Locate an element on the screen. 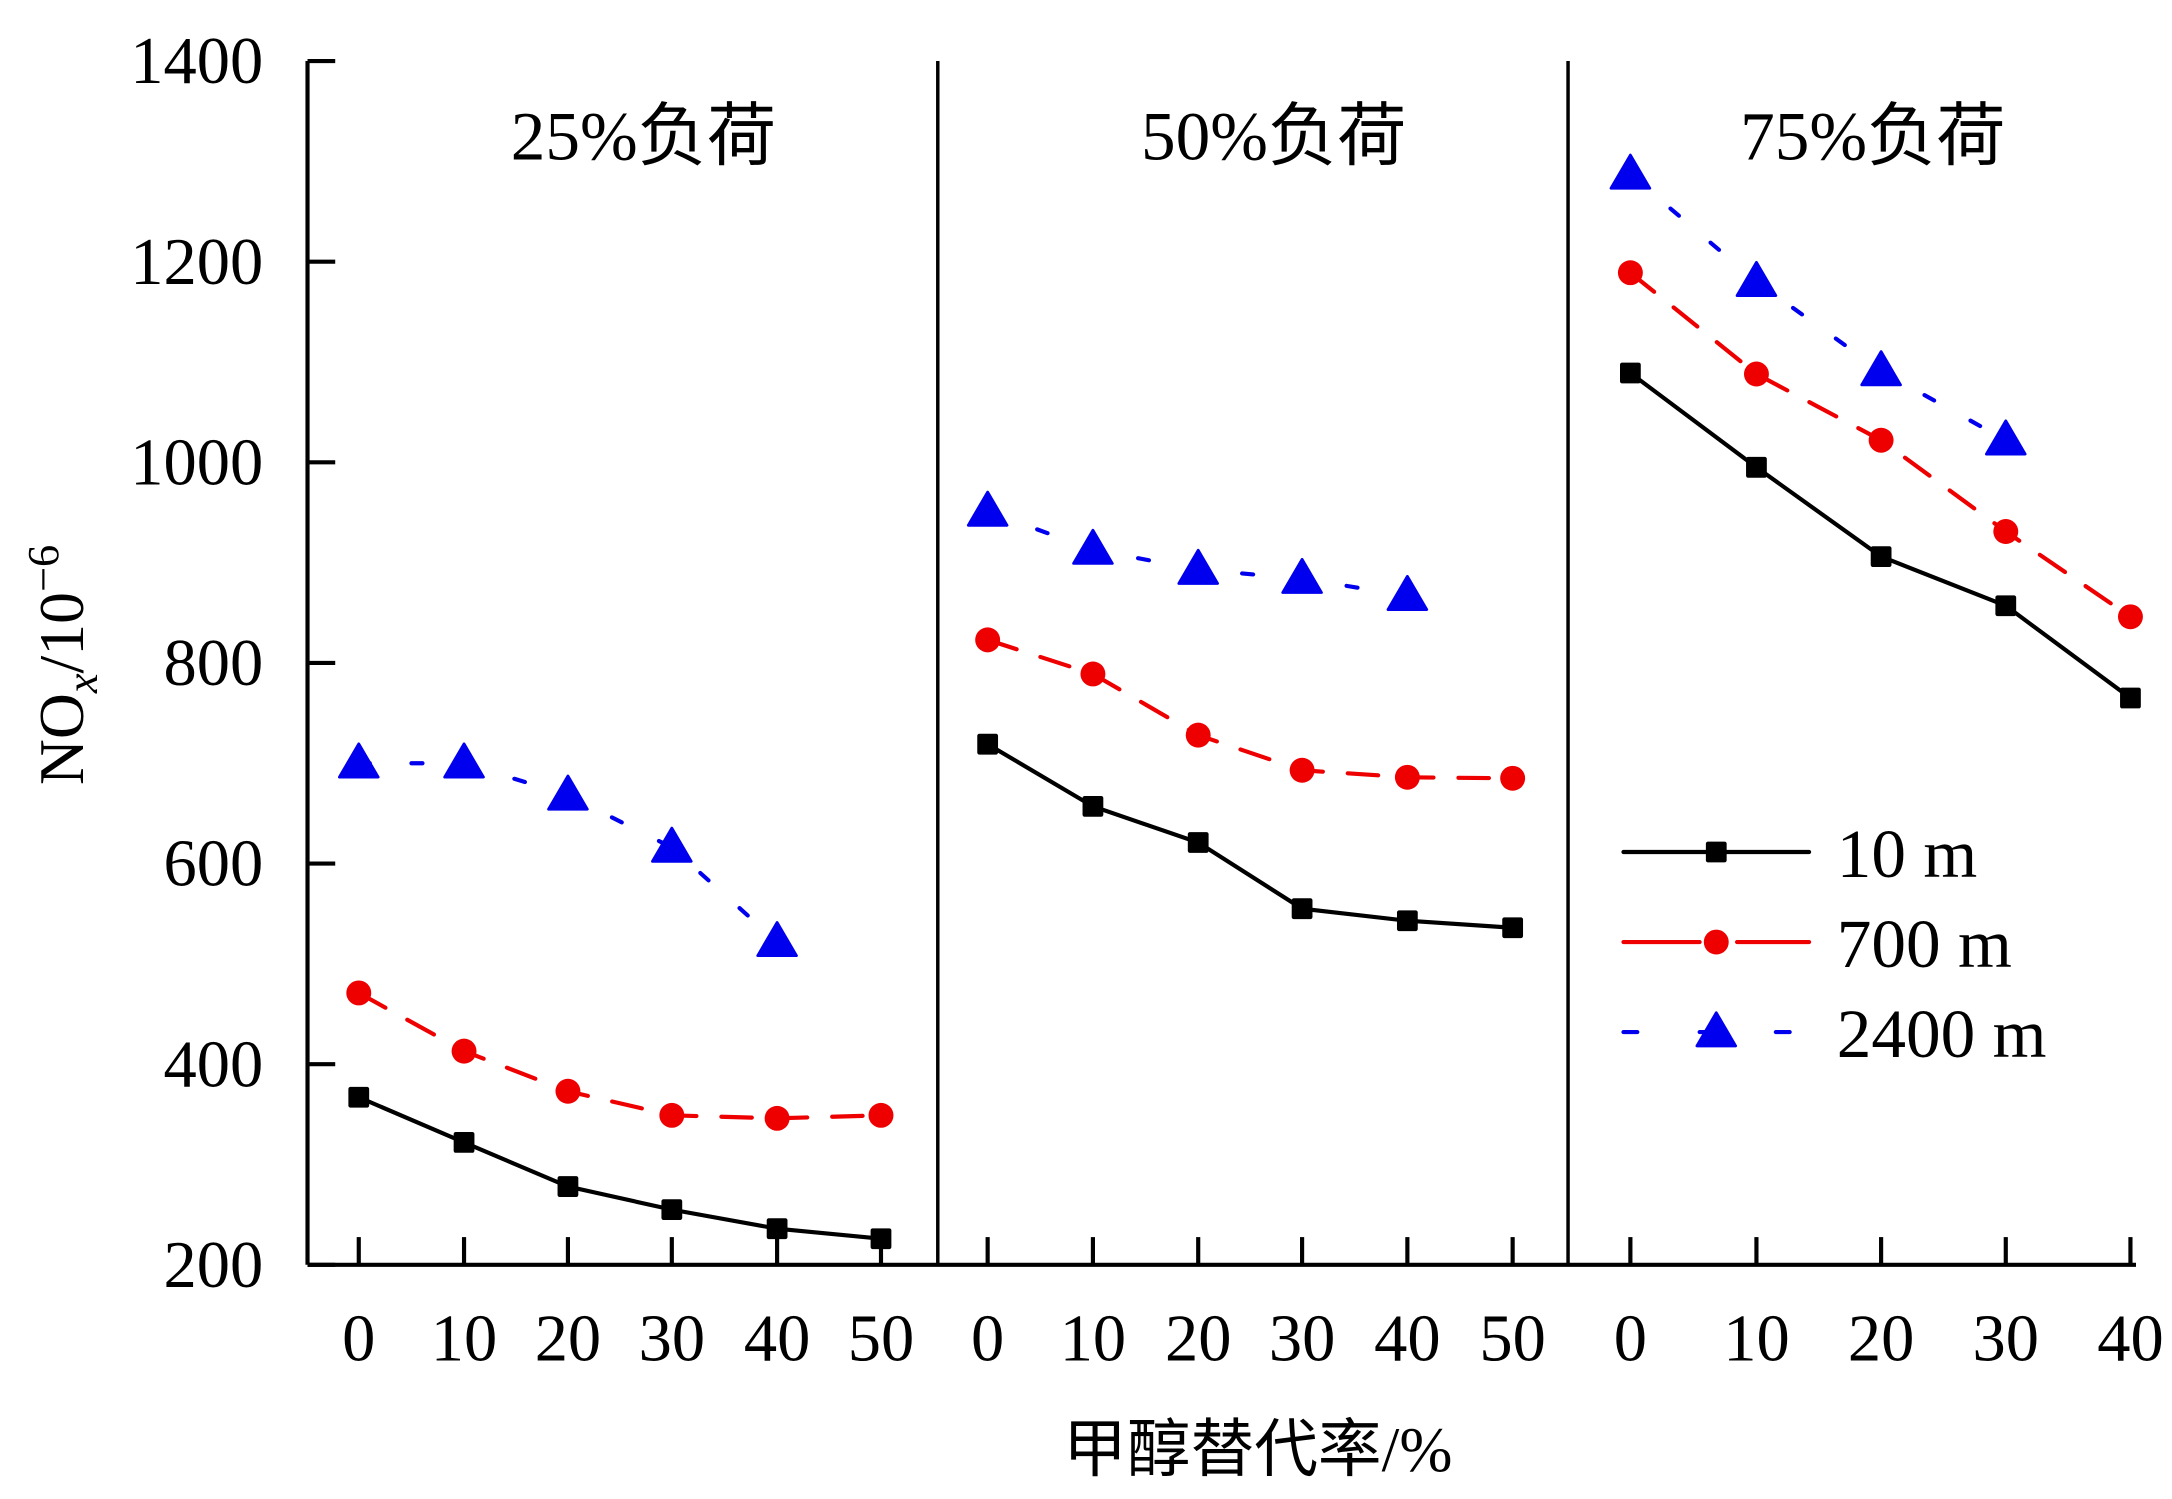 The width and height of the screenshot is (2172, 1499). legend-item: 2400 m is located at coordinates (1833, 1033).